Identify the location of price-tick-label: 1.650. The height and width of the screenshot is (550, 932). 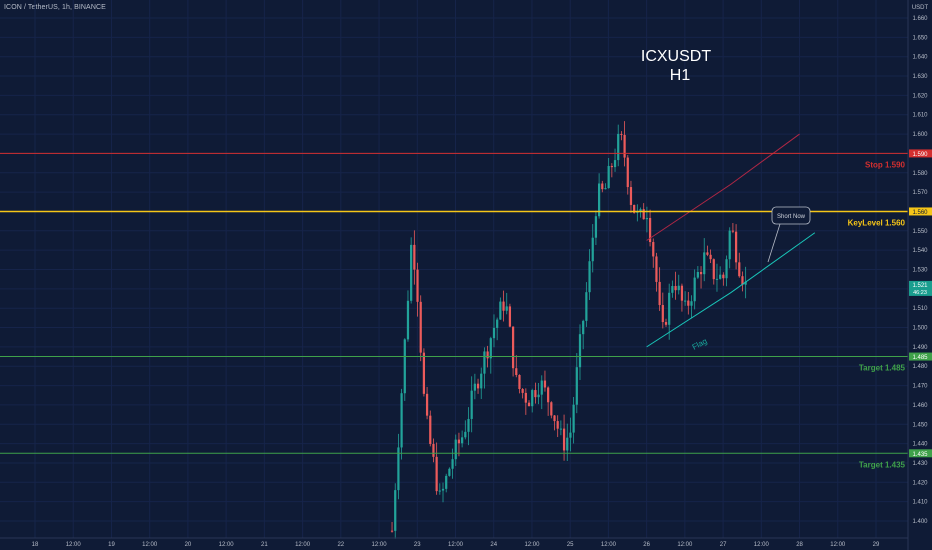
(920, 38).